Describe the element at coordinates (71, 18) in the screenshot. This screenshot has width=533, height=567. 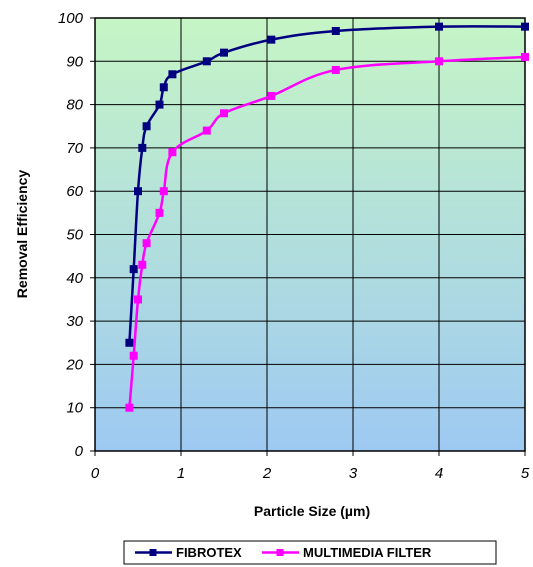
I see `y-tick-label: 100` at that location.